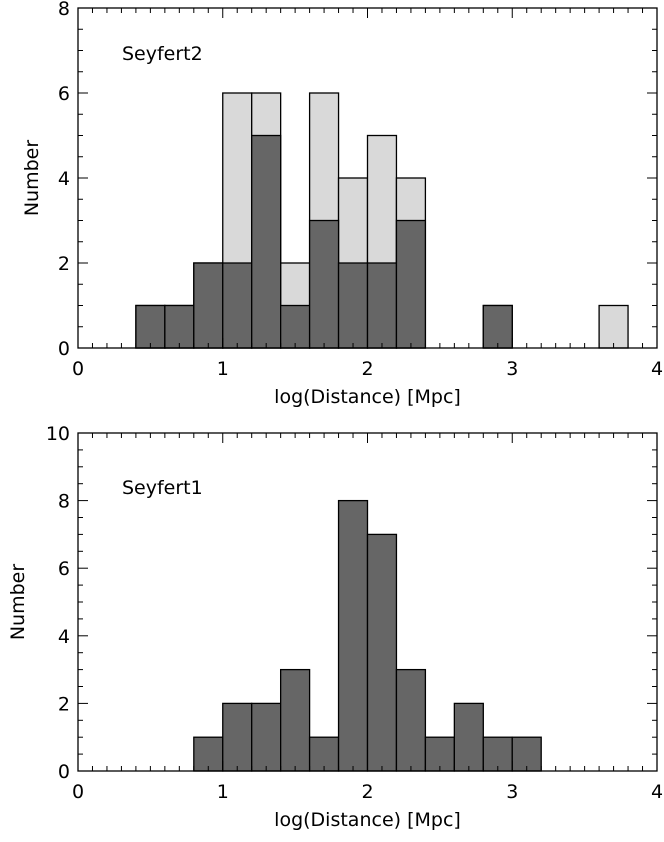 This screenshot has height=842, width=664. Describe the element at coordinates (58, 434) in the screenshot. I see `y-tick-label: 10` at that location.